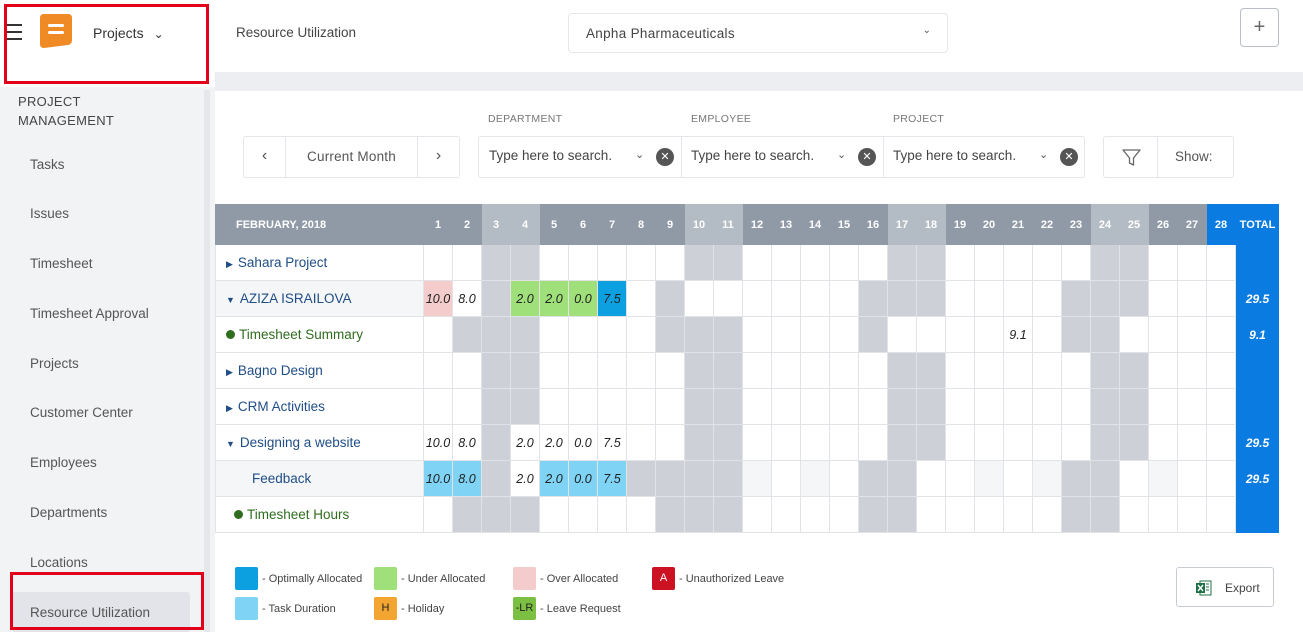 Image resolution: width=1303 pixels, height=632 pixels. What do you see at coordinates (758, 33) in the screenshot?
I see `company-selector: Anpha Pharmaceuticals ⌄` at bounding box center [758, 33].